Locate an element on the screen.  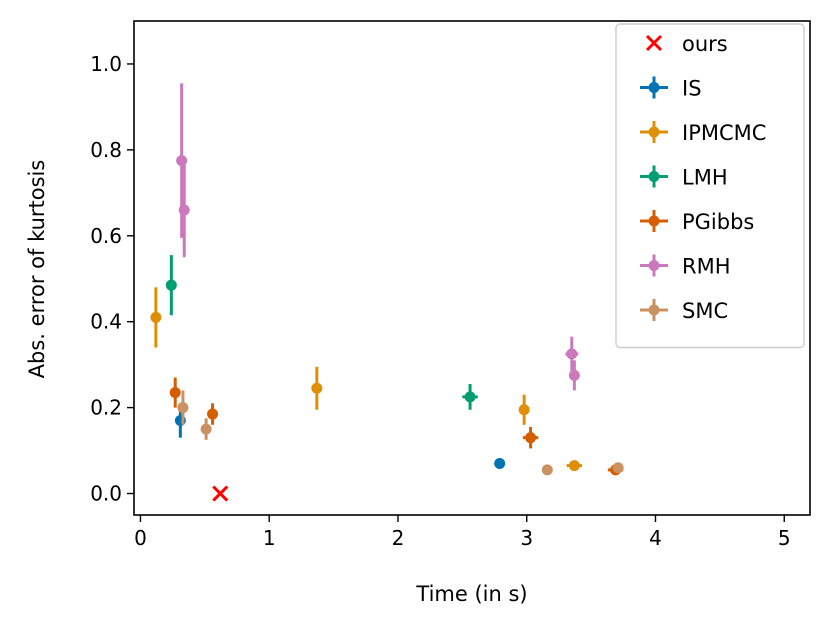
x-tick-label: 1 is located at coordinates (269, 538).